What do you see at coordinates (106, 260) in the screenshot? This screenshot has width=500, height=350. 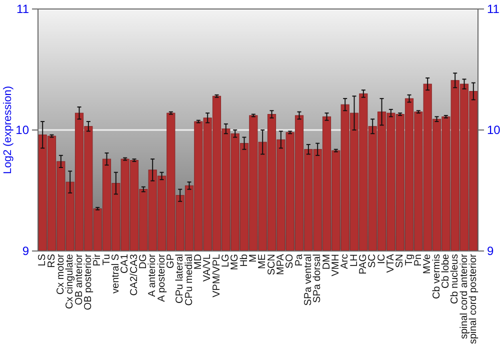 I see `x-tick-label: Tu` at bounding box center [106, 260].